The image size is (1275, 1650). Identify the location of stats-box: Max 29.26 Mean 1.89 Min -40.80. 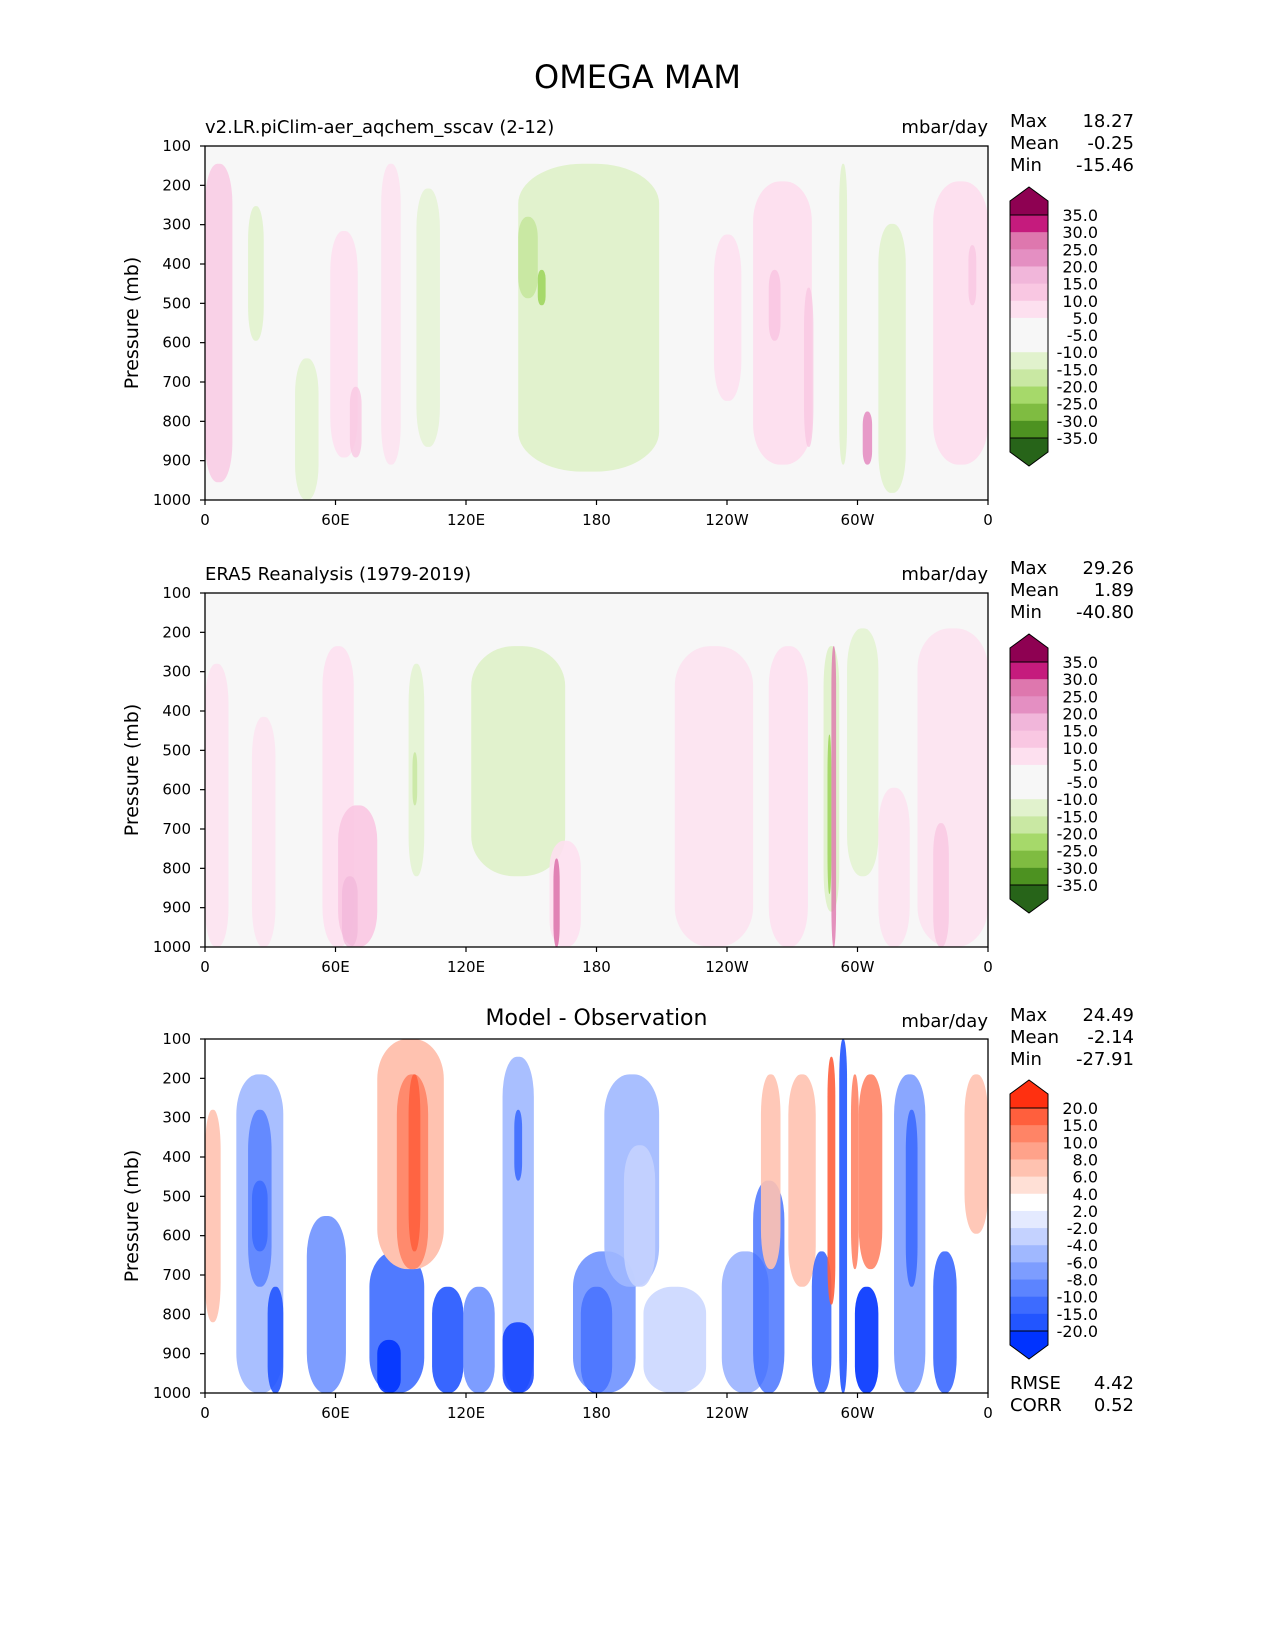
(1072, 591).